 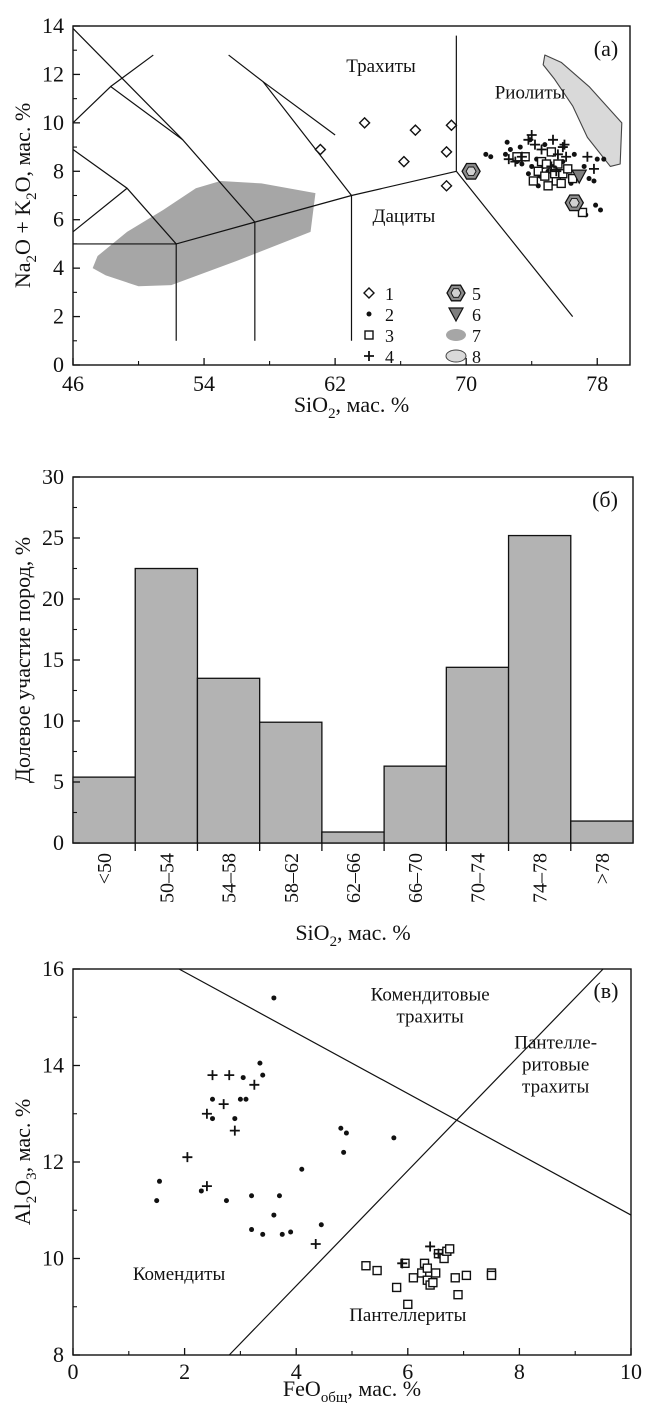 What do you see at coordinates (22, 148) in the screenshot?
I see `y-axis-title-part-4: O, мас. %` at bounding box center [22, 148].